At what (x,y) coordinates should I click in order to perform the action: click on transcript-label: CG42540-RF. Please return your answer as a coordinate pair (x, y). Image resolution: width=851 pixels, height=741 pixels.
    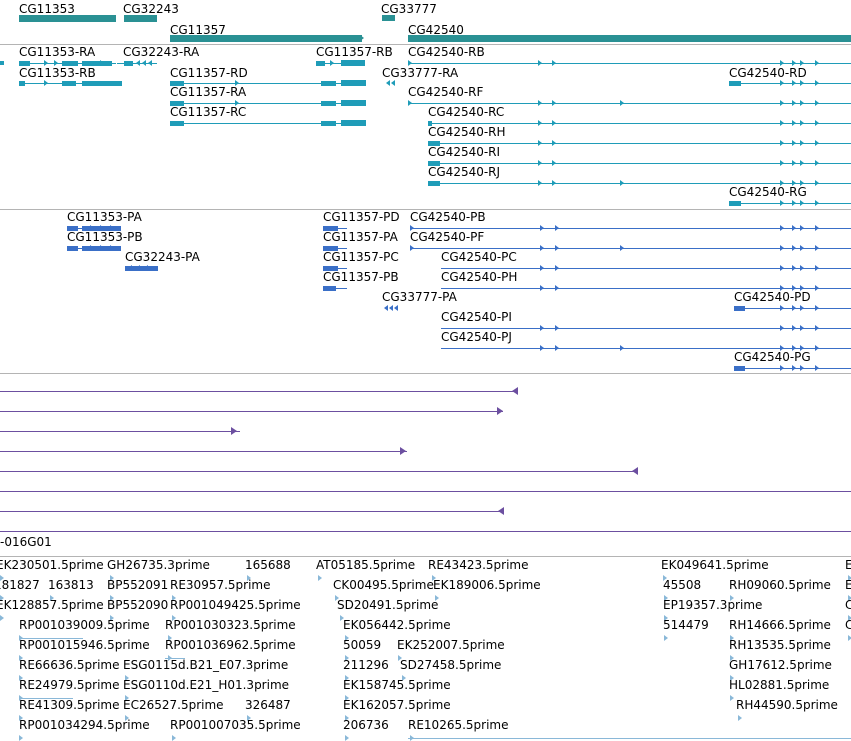
    Looking at the image, I should click on (446, 92).